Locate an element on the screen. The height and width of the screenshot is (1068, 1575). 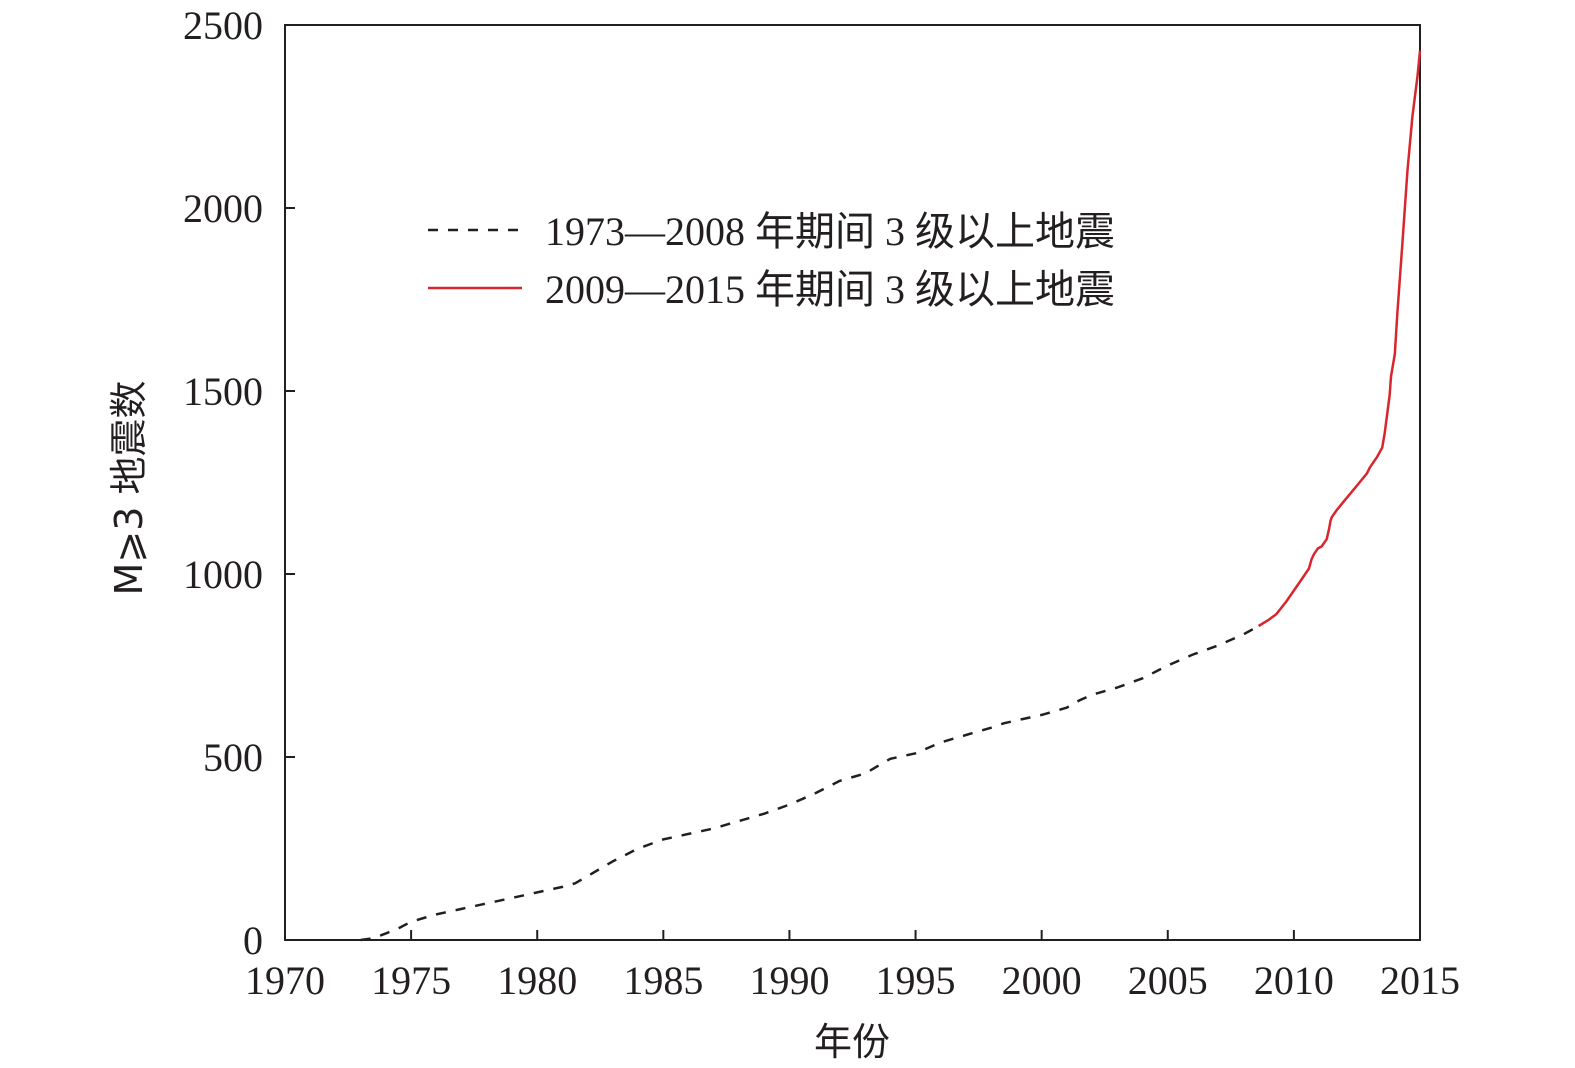
x-axis-title: 年份 is located at coordinates (852, 1042).